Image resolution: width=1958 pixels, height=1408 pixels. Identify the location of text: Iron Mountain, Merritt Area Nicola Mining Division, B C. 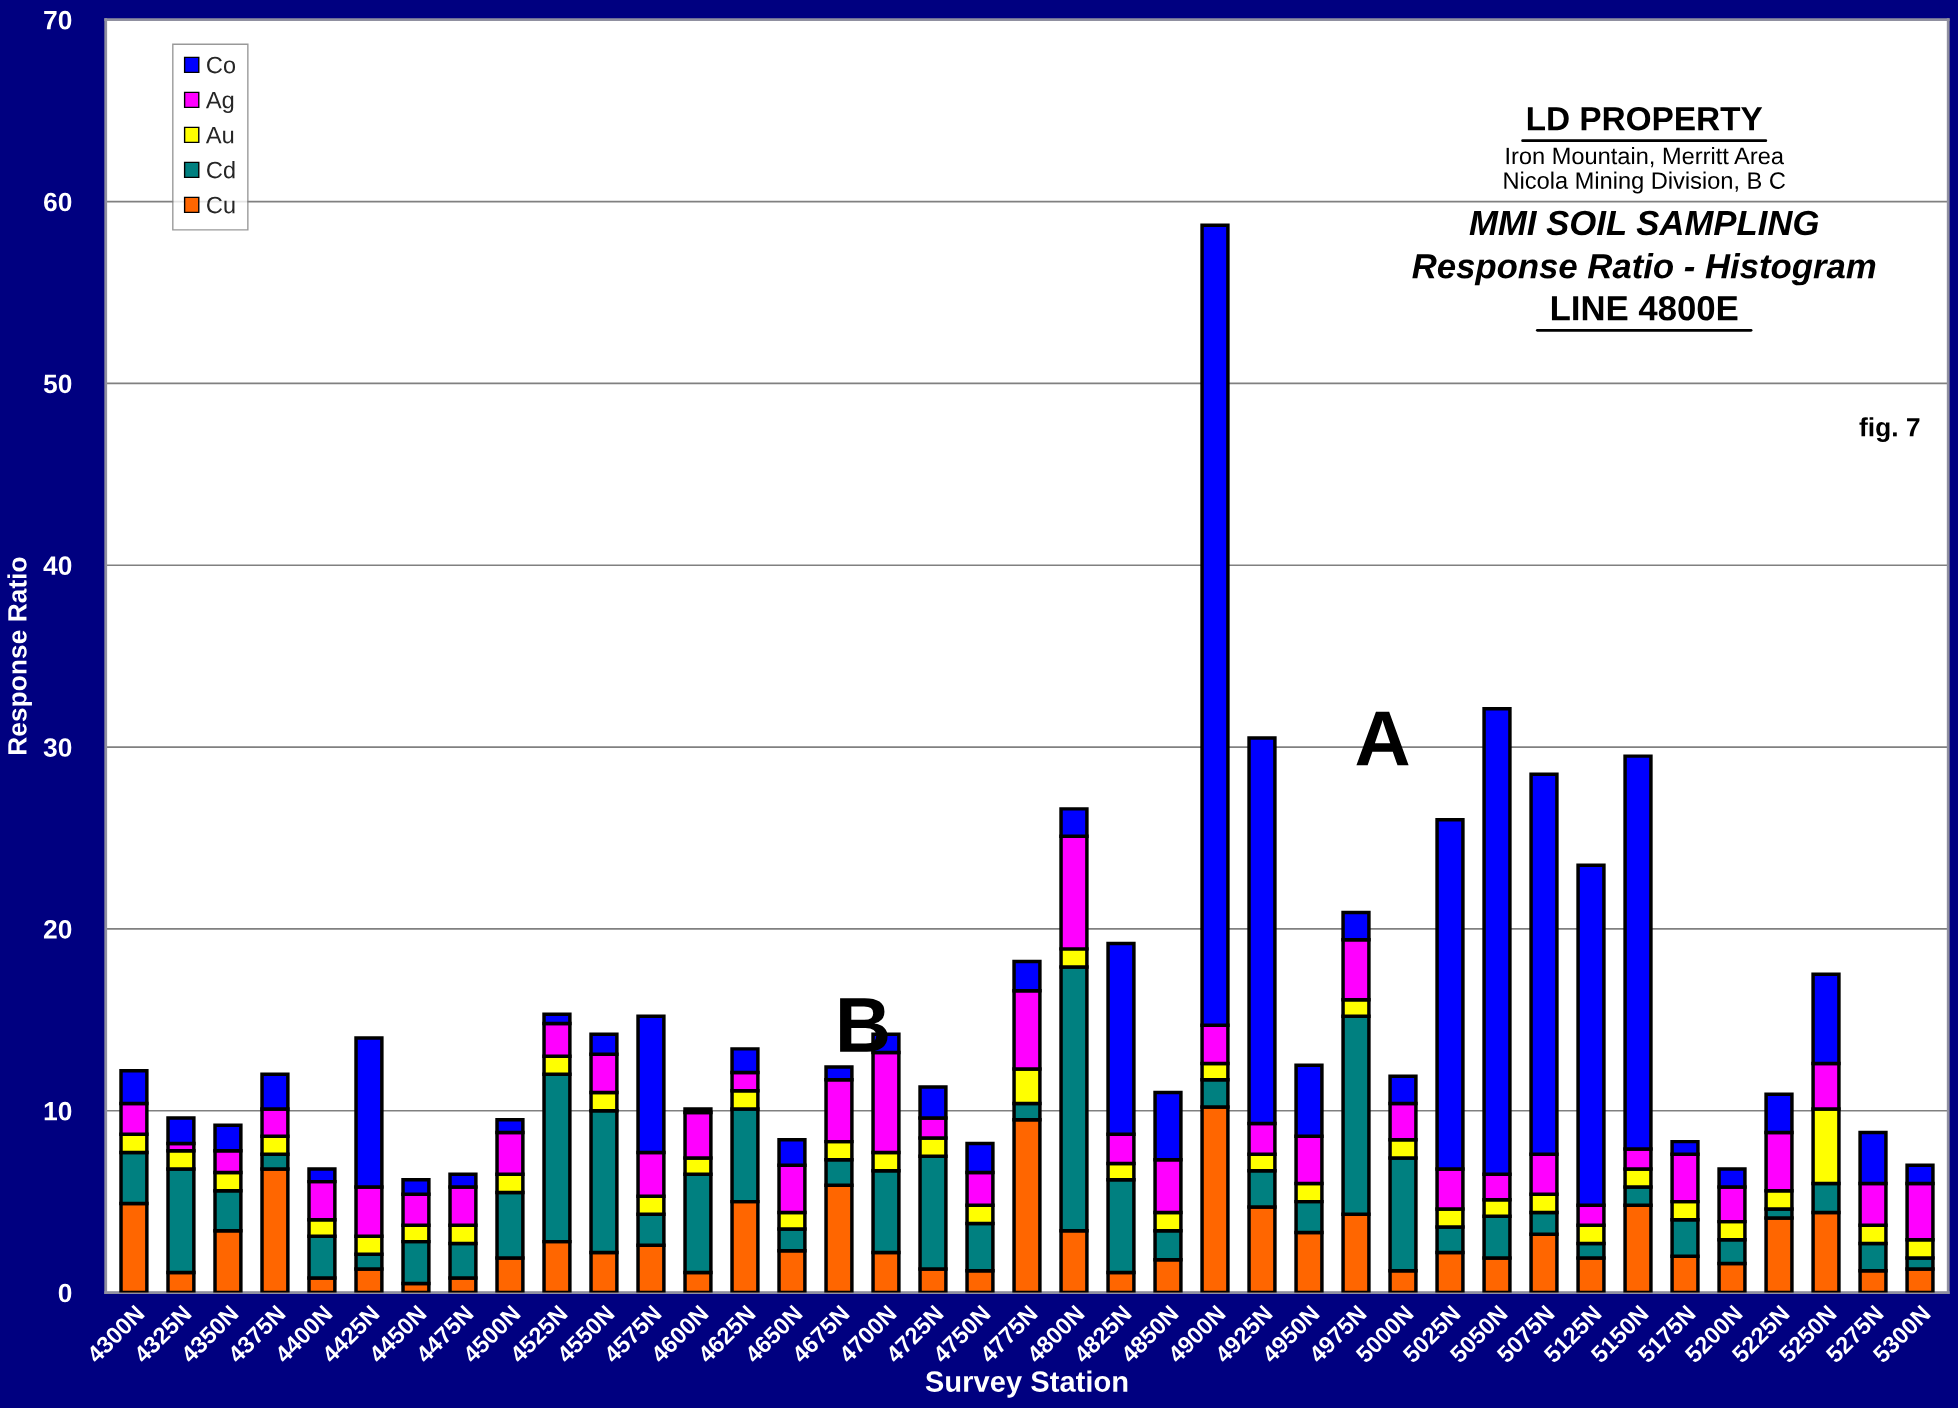
(1645, 170).